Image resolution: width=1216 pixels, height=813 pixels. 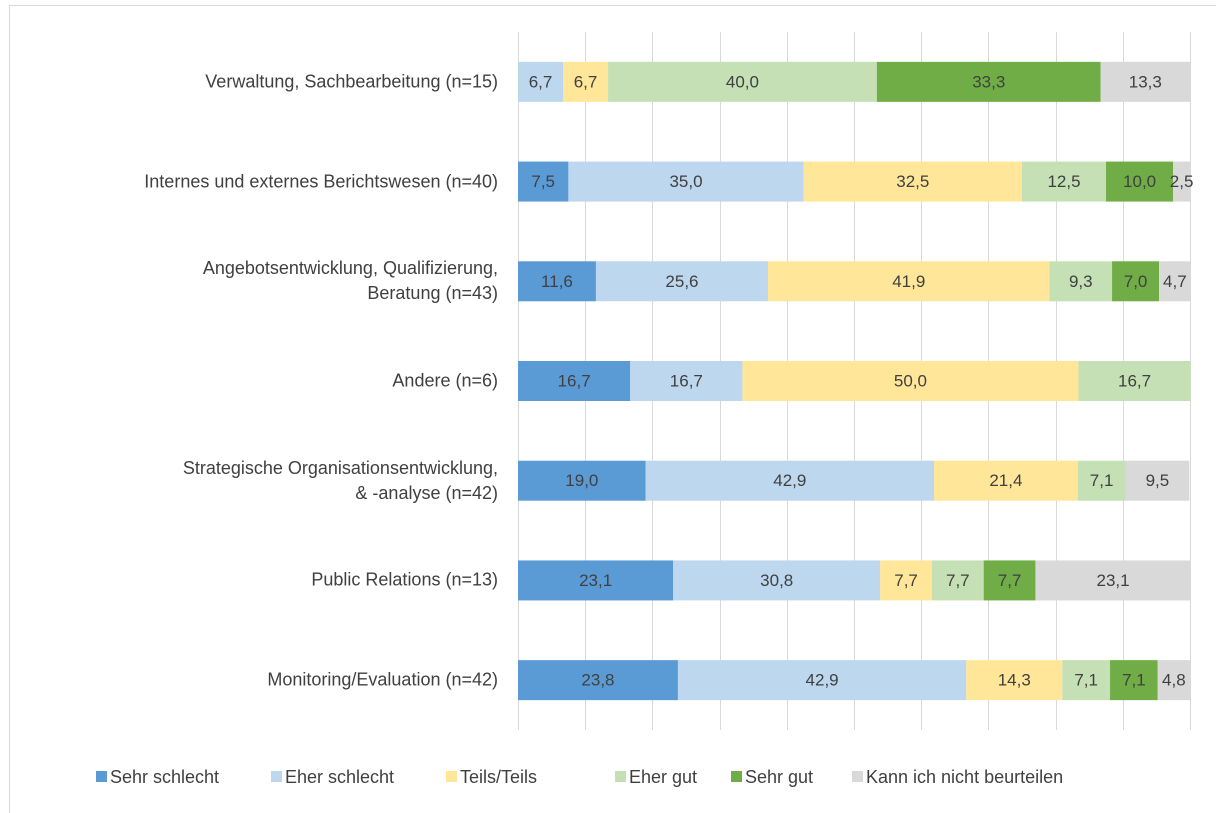 I want to click on legend-label: Sehr schlecht, so click(x=164, y=777).